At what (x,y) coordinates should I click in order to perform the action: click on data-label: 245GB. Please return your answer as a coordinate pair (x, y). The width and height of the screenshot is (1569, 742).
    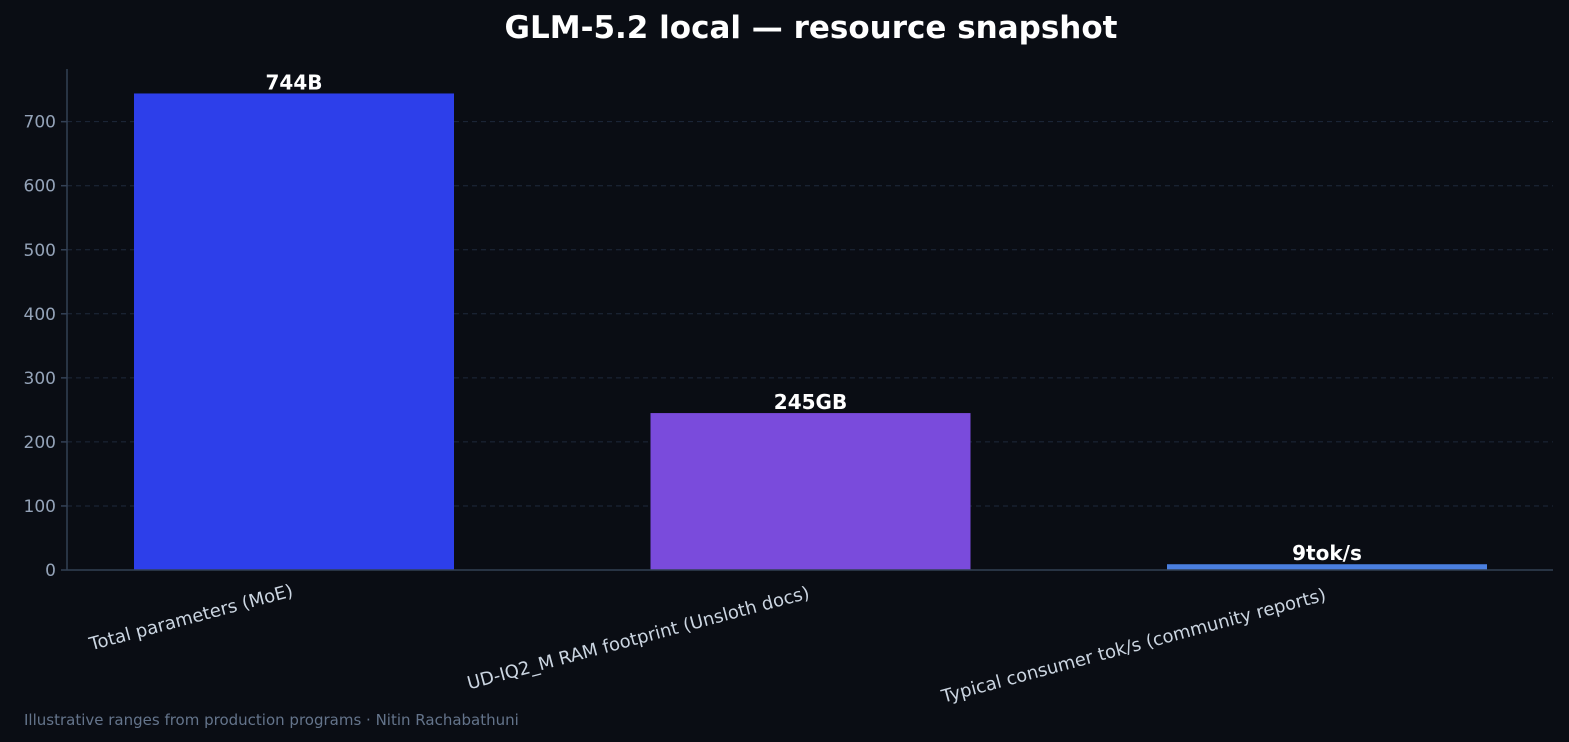
    Looking at the image, I should click on (810, 402).